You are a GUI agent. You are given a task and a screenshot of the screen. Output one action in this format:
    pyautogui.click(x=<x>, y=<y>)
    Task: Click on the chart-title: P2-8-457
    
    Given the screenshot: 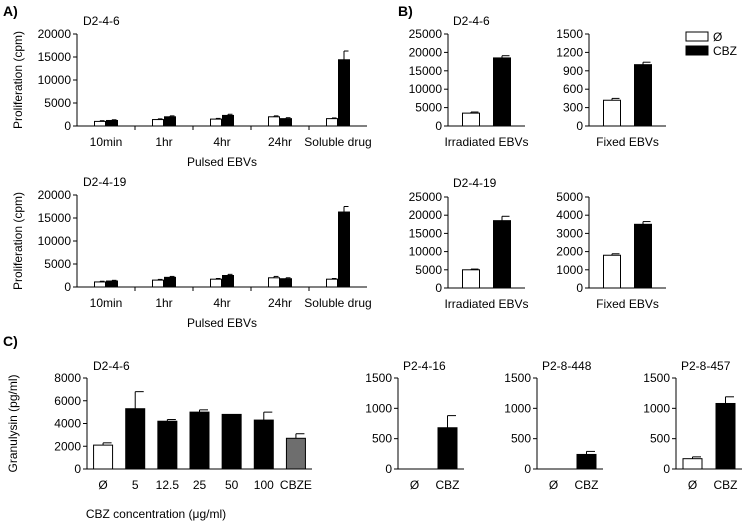 What is the action you would take?
    pyautogui.click(x=706, y=366)
    